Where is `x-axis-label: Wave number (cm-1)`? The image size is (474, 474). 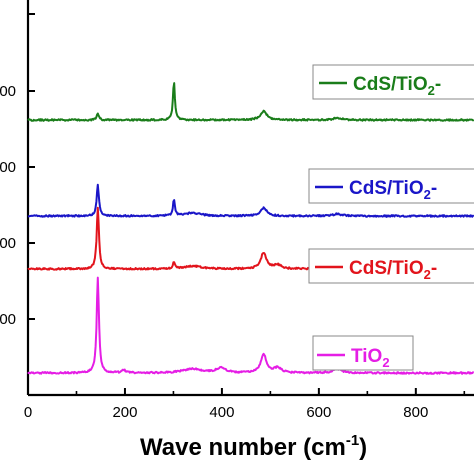
x-axis-label: Wave number (cm-1) is located at coordinates (253, 446).